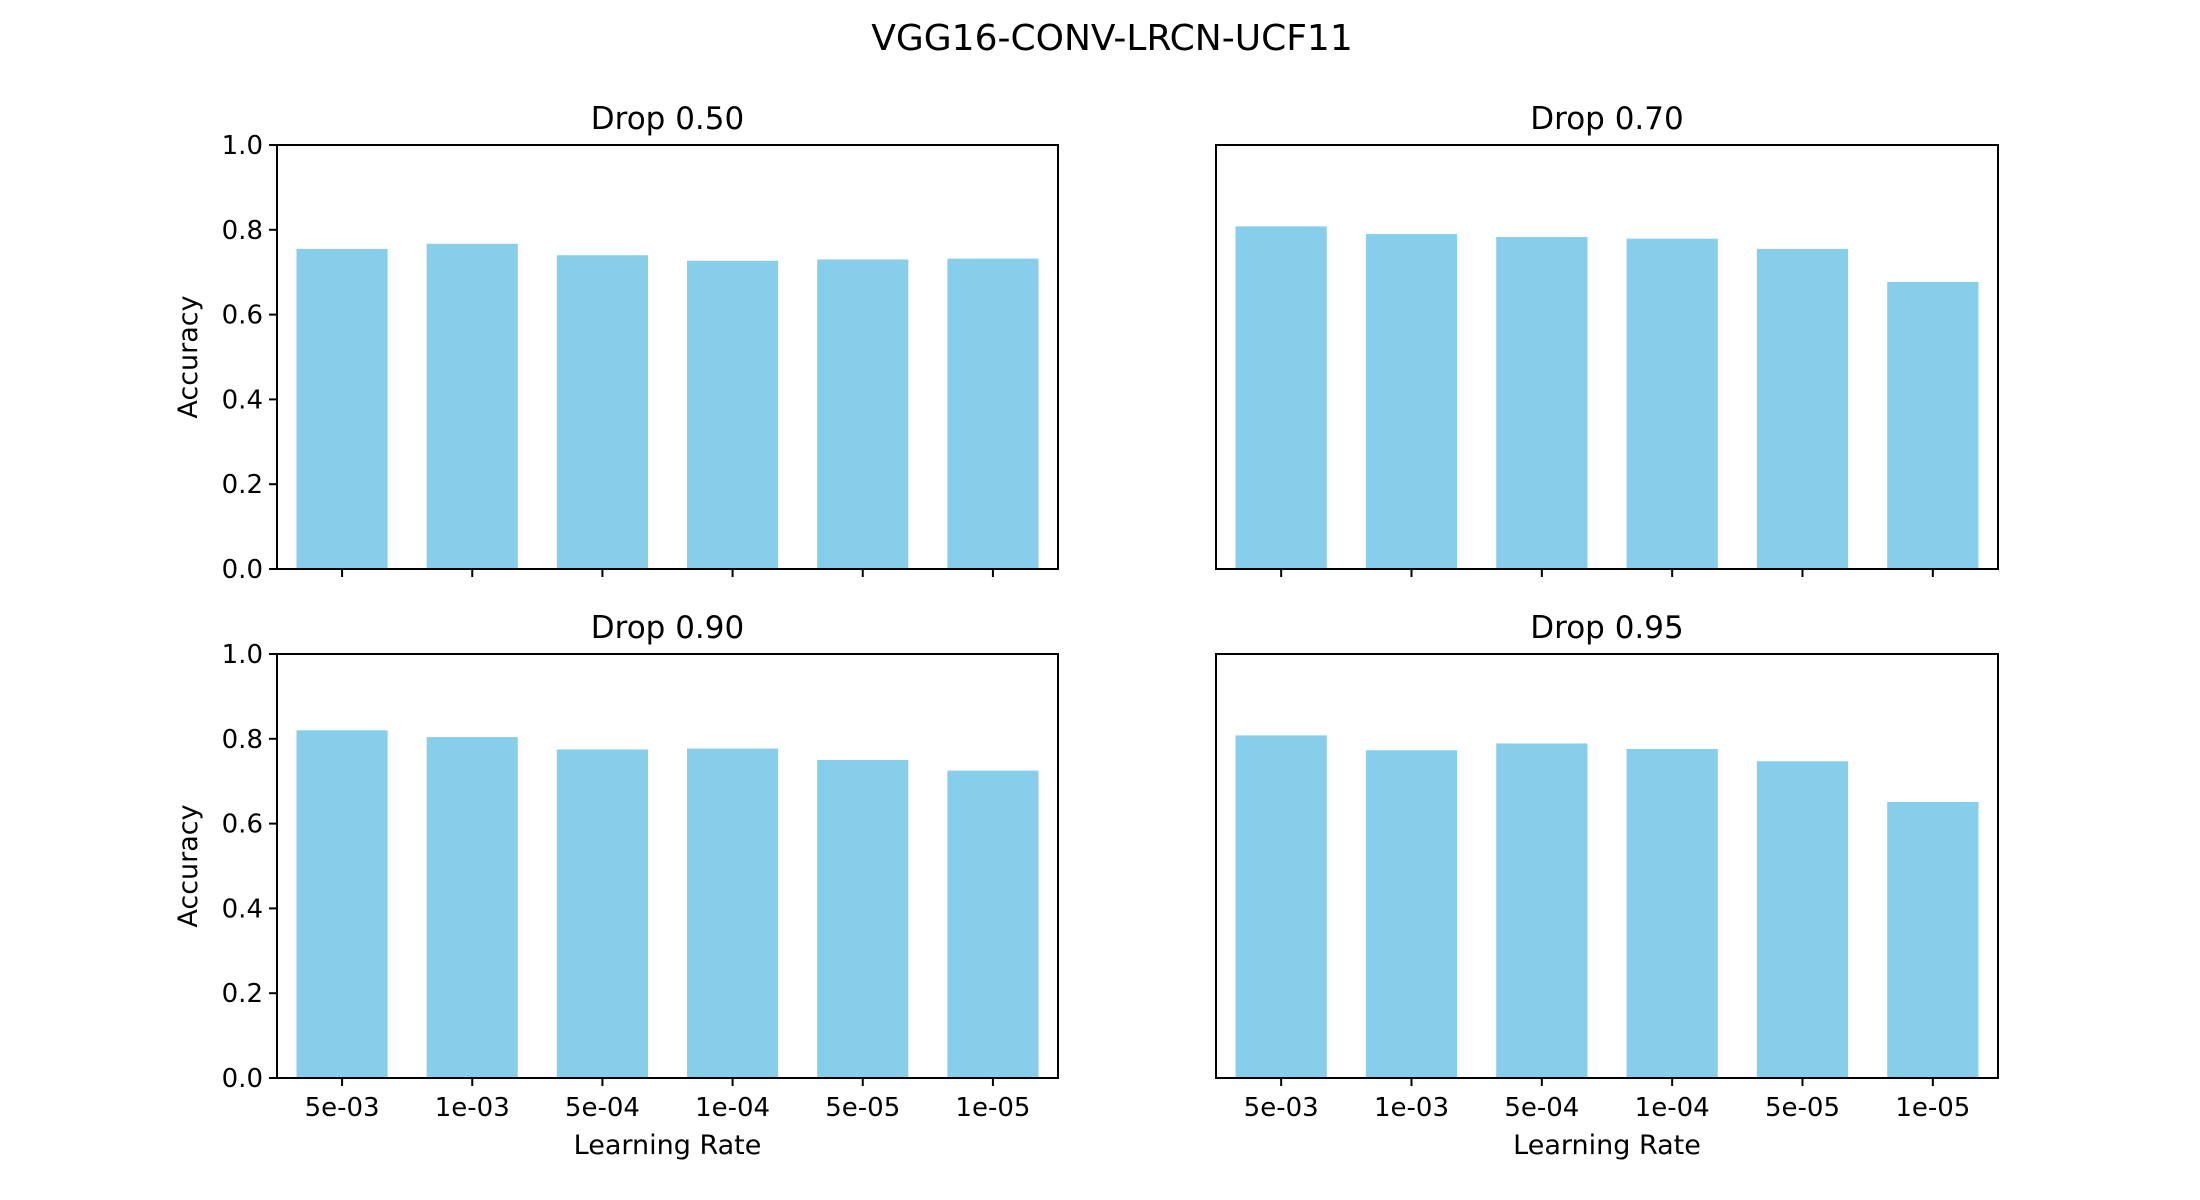 This screenshot has height=1200, width=2200. I want to click on figure-title: VGG16-CONV-LRCN-UCF11, so click(1111, 38).